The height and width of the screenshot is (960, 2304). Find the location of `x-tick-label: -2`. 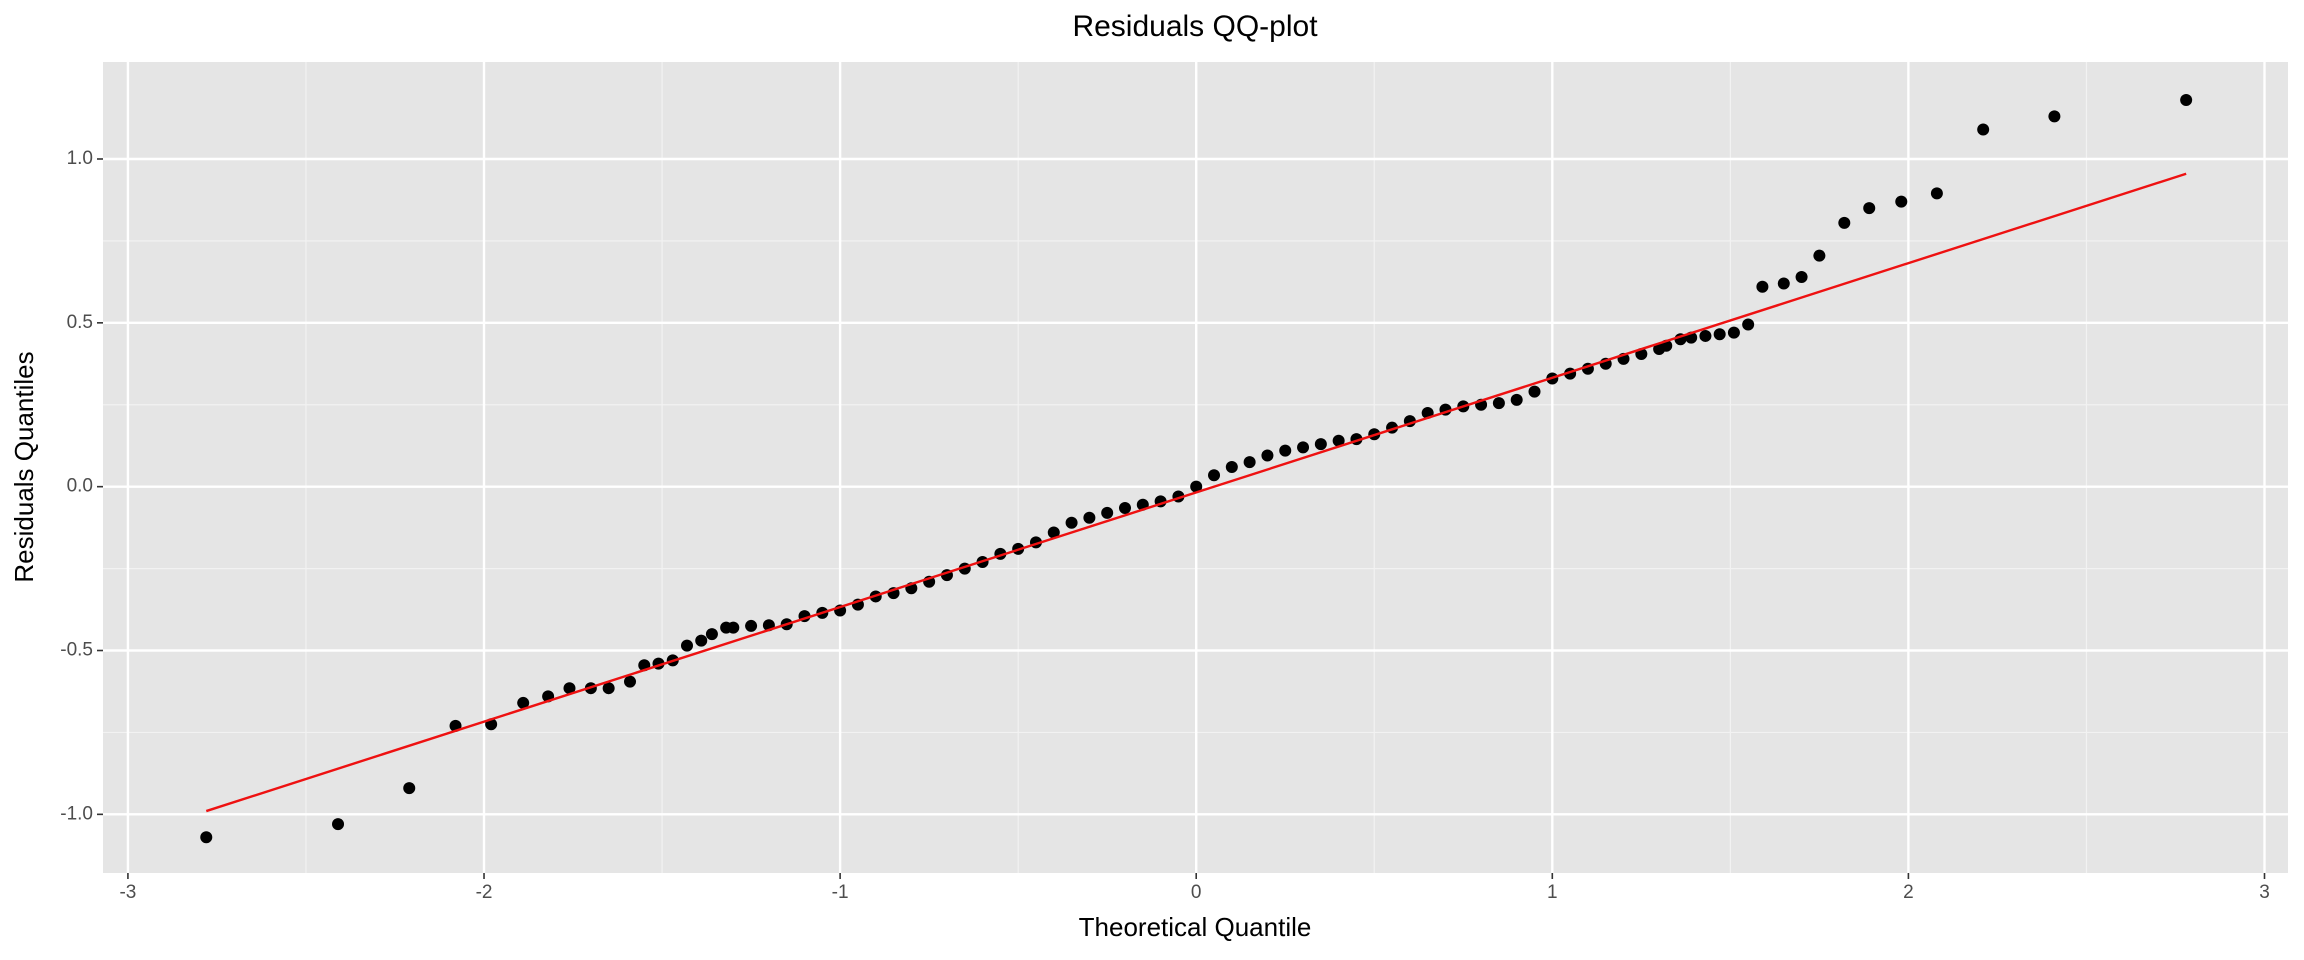

x-tick-label: -2 is located at coordinates (484, 892).